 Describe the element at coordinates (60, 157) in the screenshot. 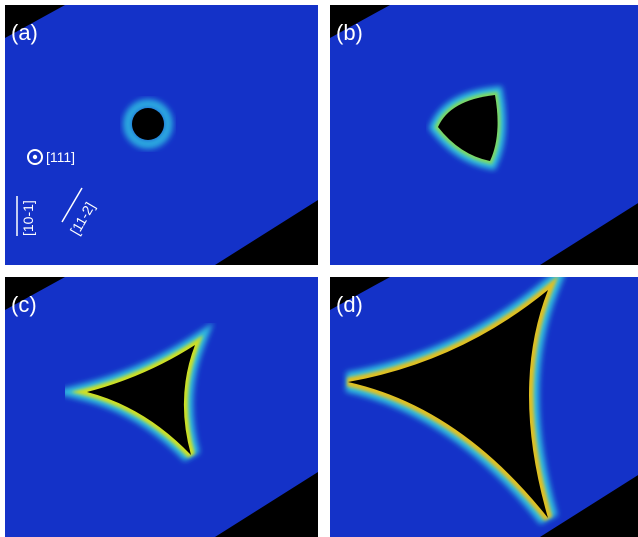

I see `zone-axis-label: [111]` at that location.